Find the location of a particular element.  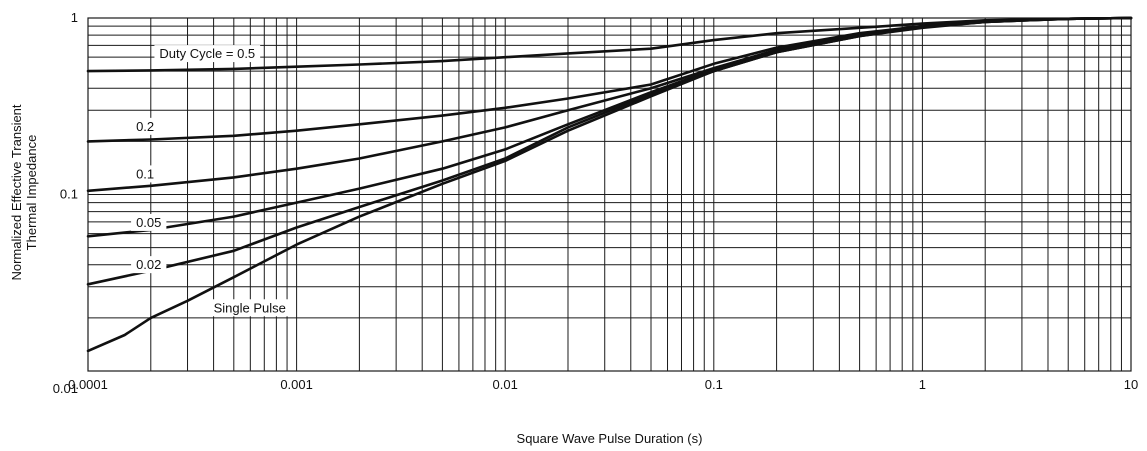

x-tick-label: 0.01 is located at coordinates (505, 384).